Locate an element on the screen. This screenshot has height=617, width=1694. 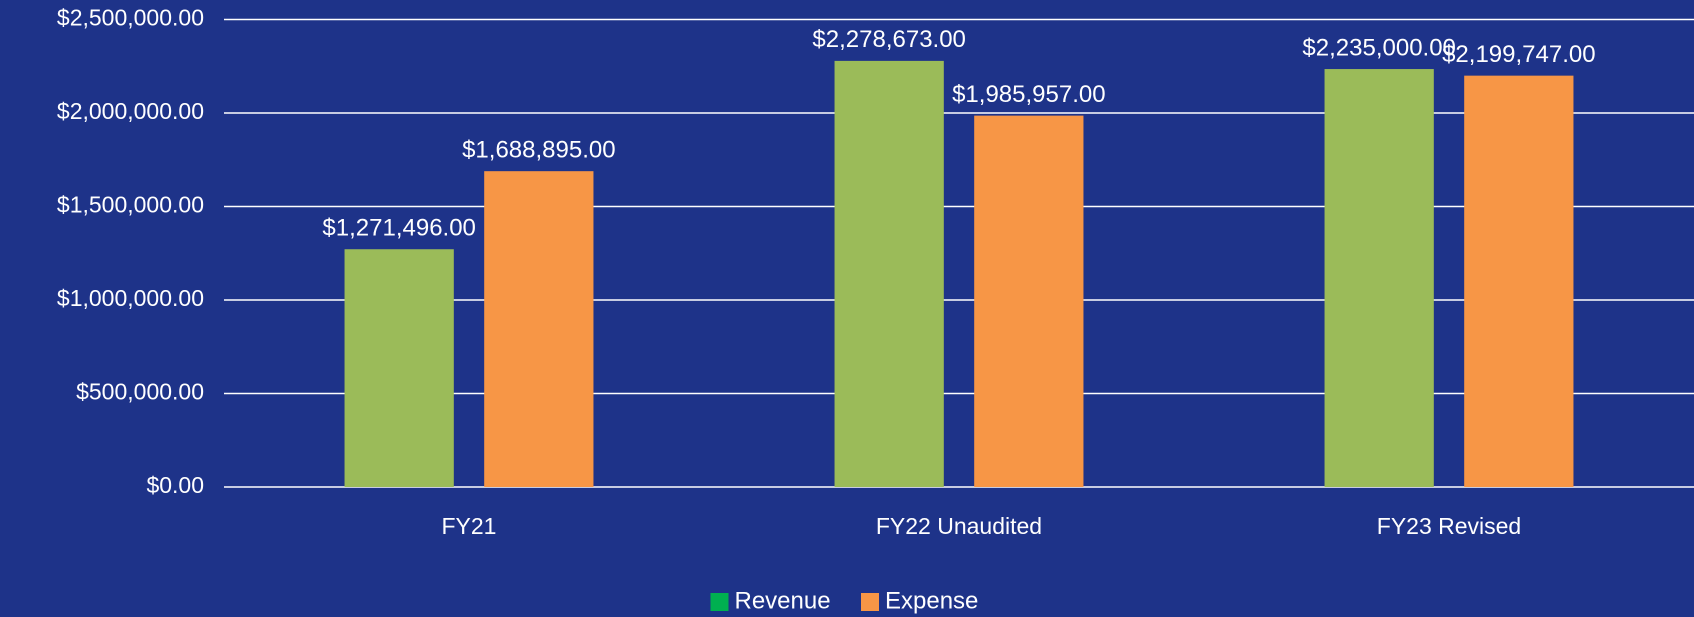
value-label: $2,235,000.00 is located at coordinates (1378, 47).